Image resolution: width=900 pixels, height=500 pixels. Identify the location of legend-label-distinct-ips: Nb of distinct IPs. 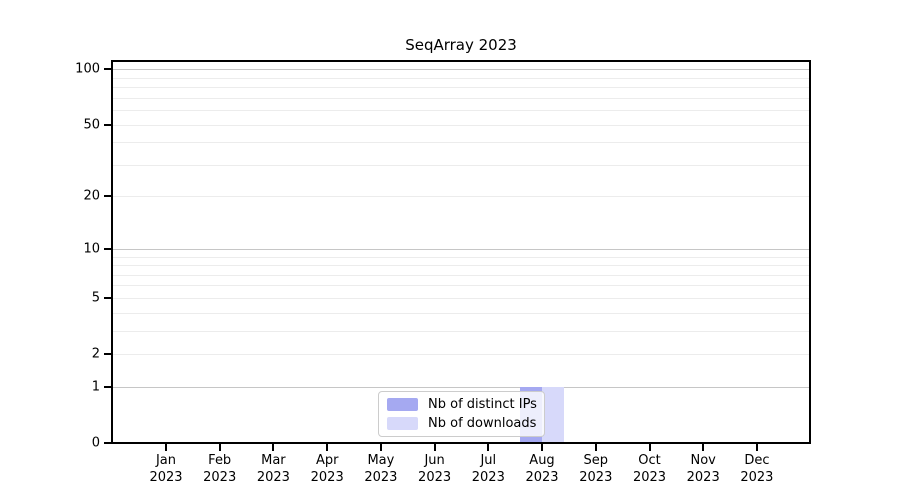
(482, 405).